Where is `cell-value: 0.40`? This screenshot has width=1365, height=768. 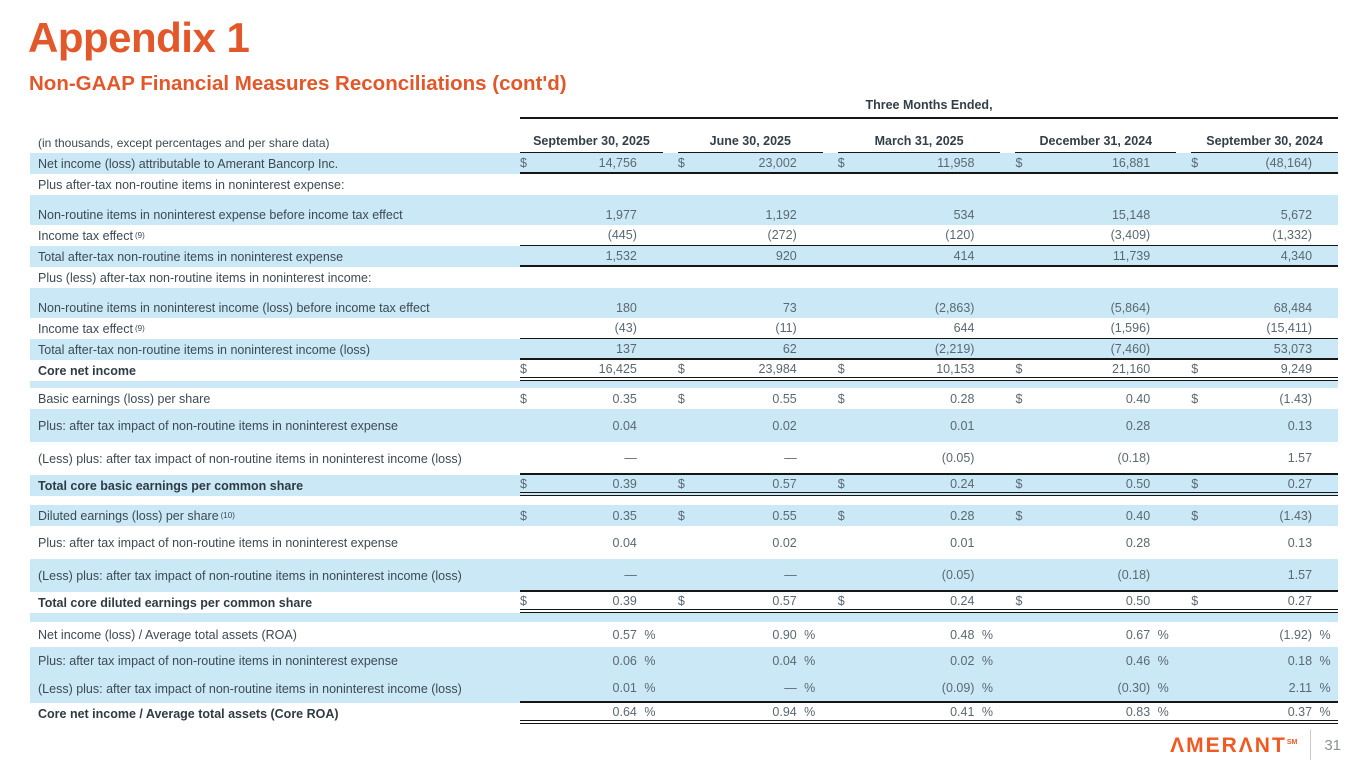
cell-value: 0.40 is located at coordinates (1138, 398).